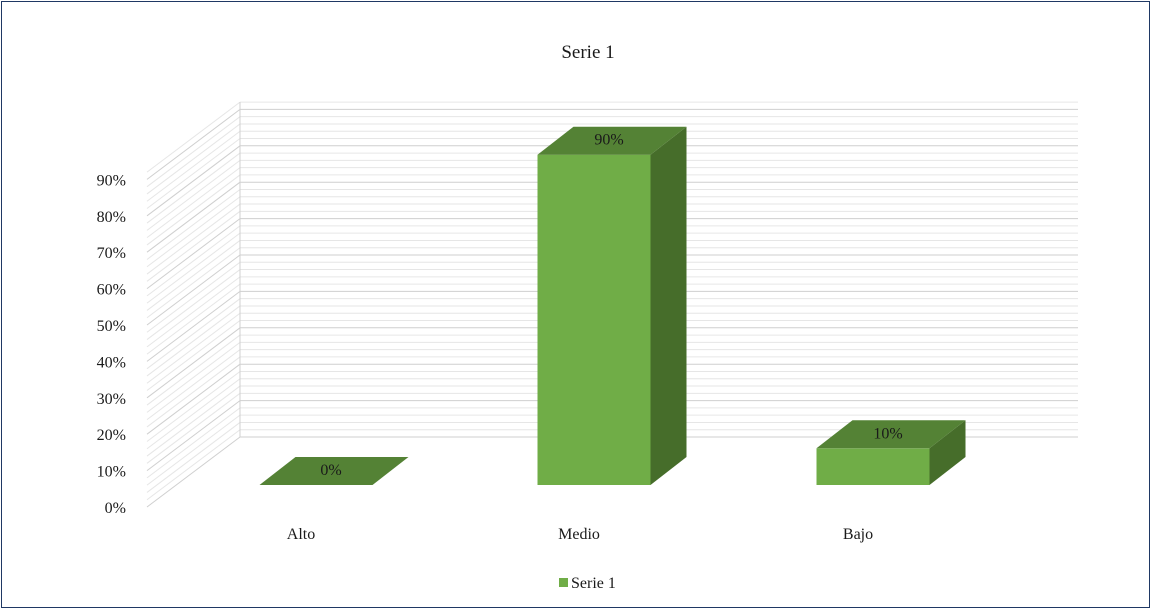 The image size is (1153, 611). Describe the element at coordinates (111, 344) in the screenshot. I see `y-axis: 0% 10% 20% 30% 40% 50% 60% 70% 80% 90%` at that location.